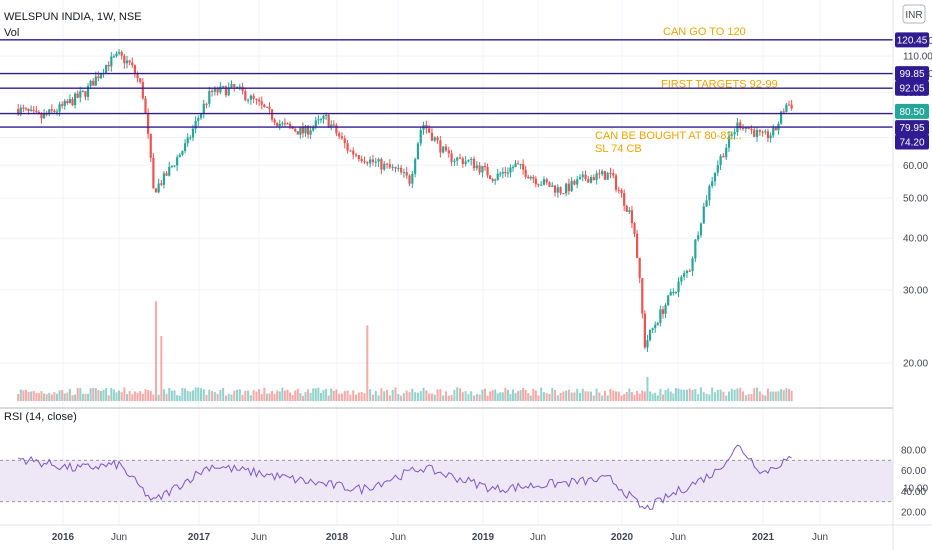 The width and height of the screenshot is (932, 550). Describe the element at coordinates (618, 149) in the screenshot. I see `annotation-text: SL 74 CB` at that location.